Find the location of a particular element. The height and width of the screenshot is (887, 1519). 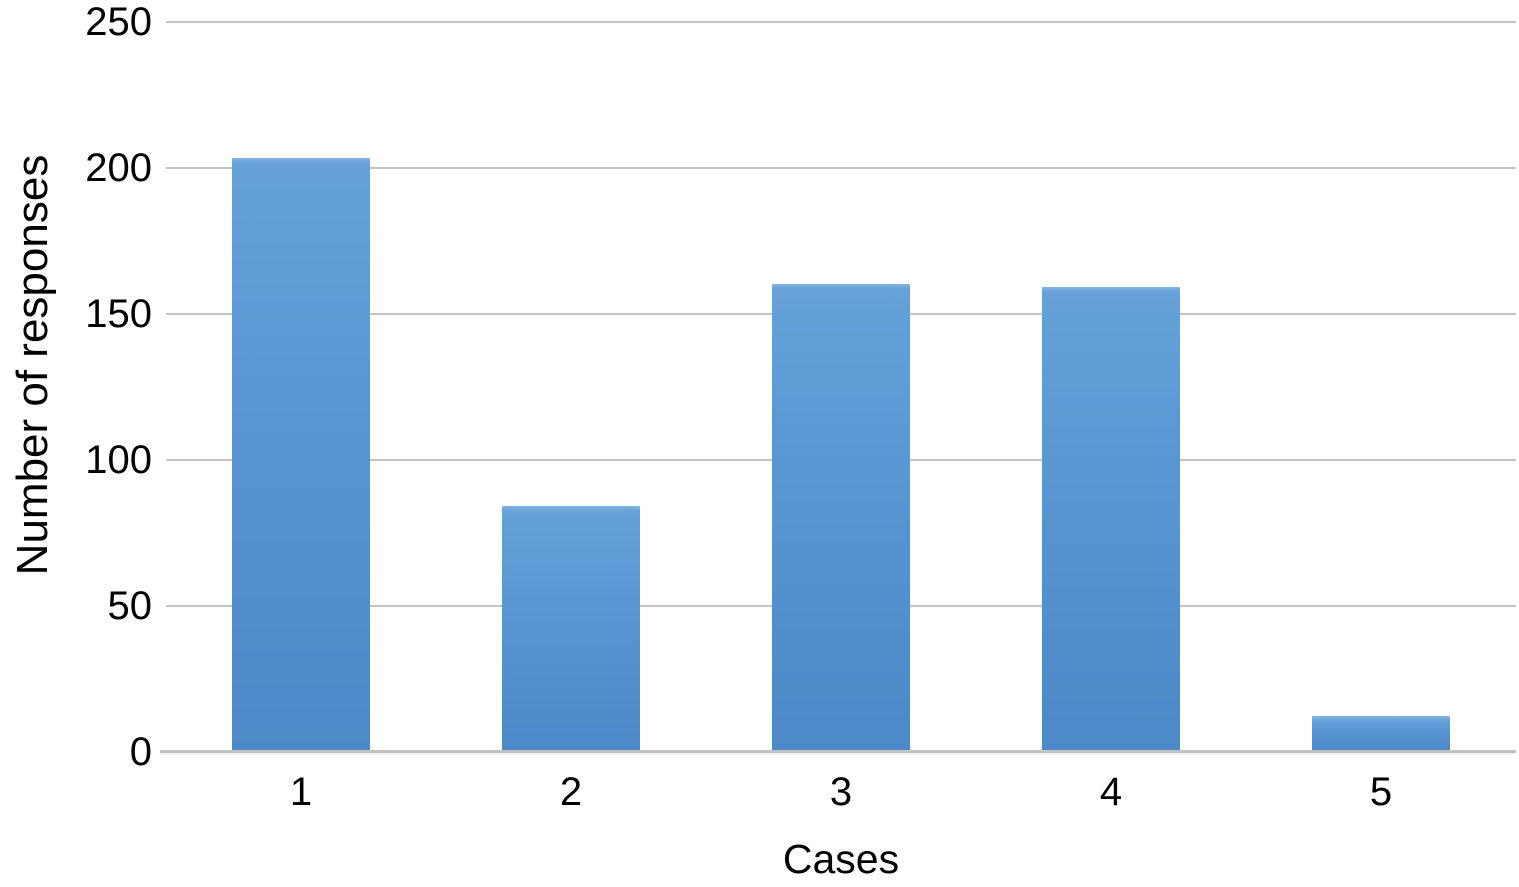

y-tick-label: 50 is located at coordinates (130, 606).